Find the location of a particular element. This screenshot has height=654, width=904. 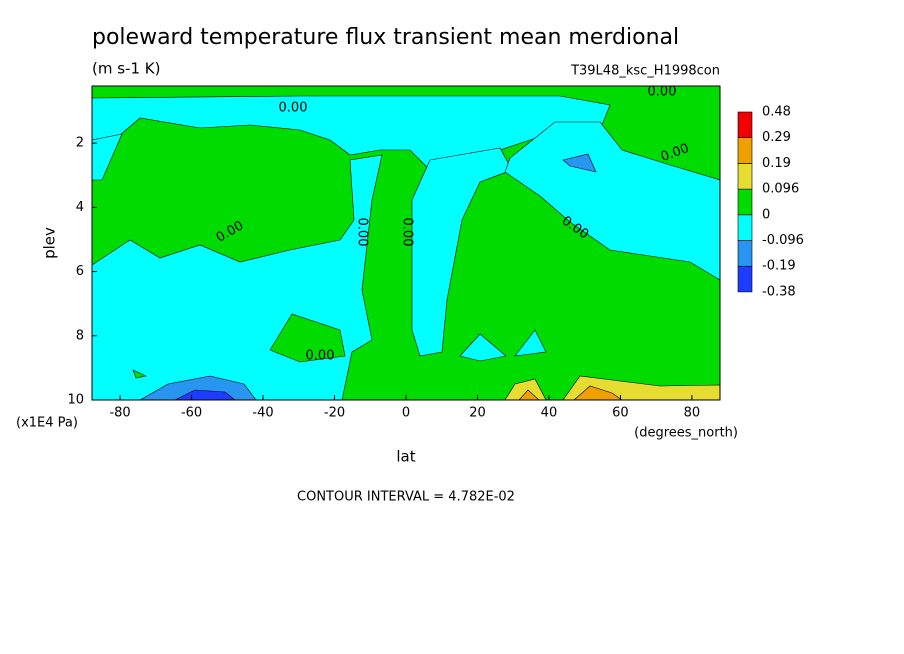

colorbar-label: 0.29 is located at coordinates (776, 137).